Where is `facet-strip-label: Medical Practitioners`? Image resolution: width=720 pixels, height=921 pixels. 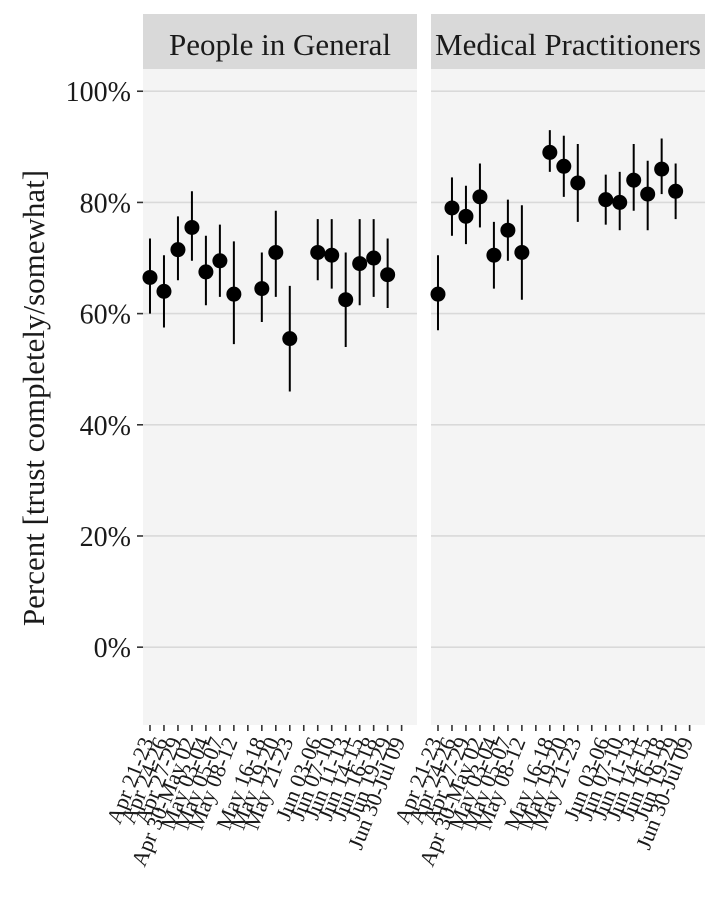
facet-strip-label: Medical Practitioners is located at coordinates (568, 44).